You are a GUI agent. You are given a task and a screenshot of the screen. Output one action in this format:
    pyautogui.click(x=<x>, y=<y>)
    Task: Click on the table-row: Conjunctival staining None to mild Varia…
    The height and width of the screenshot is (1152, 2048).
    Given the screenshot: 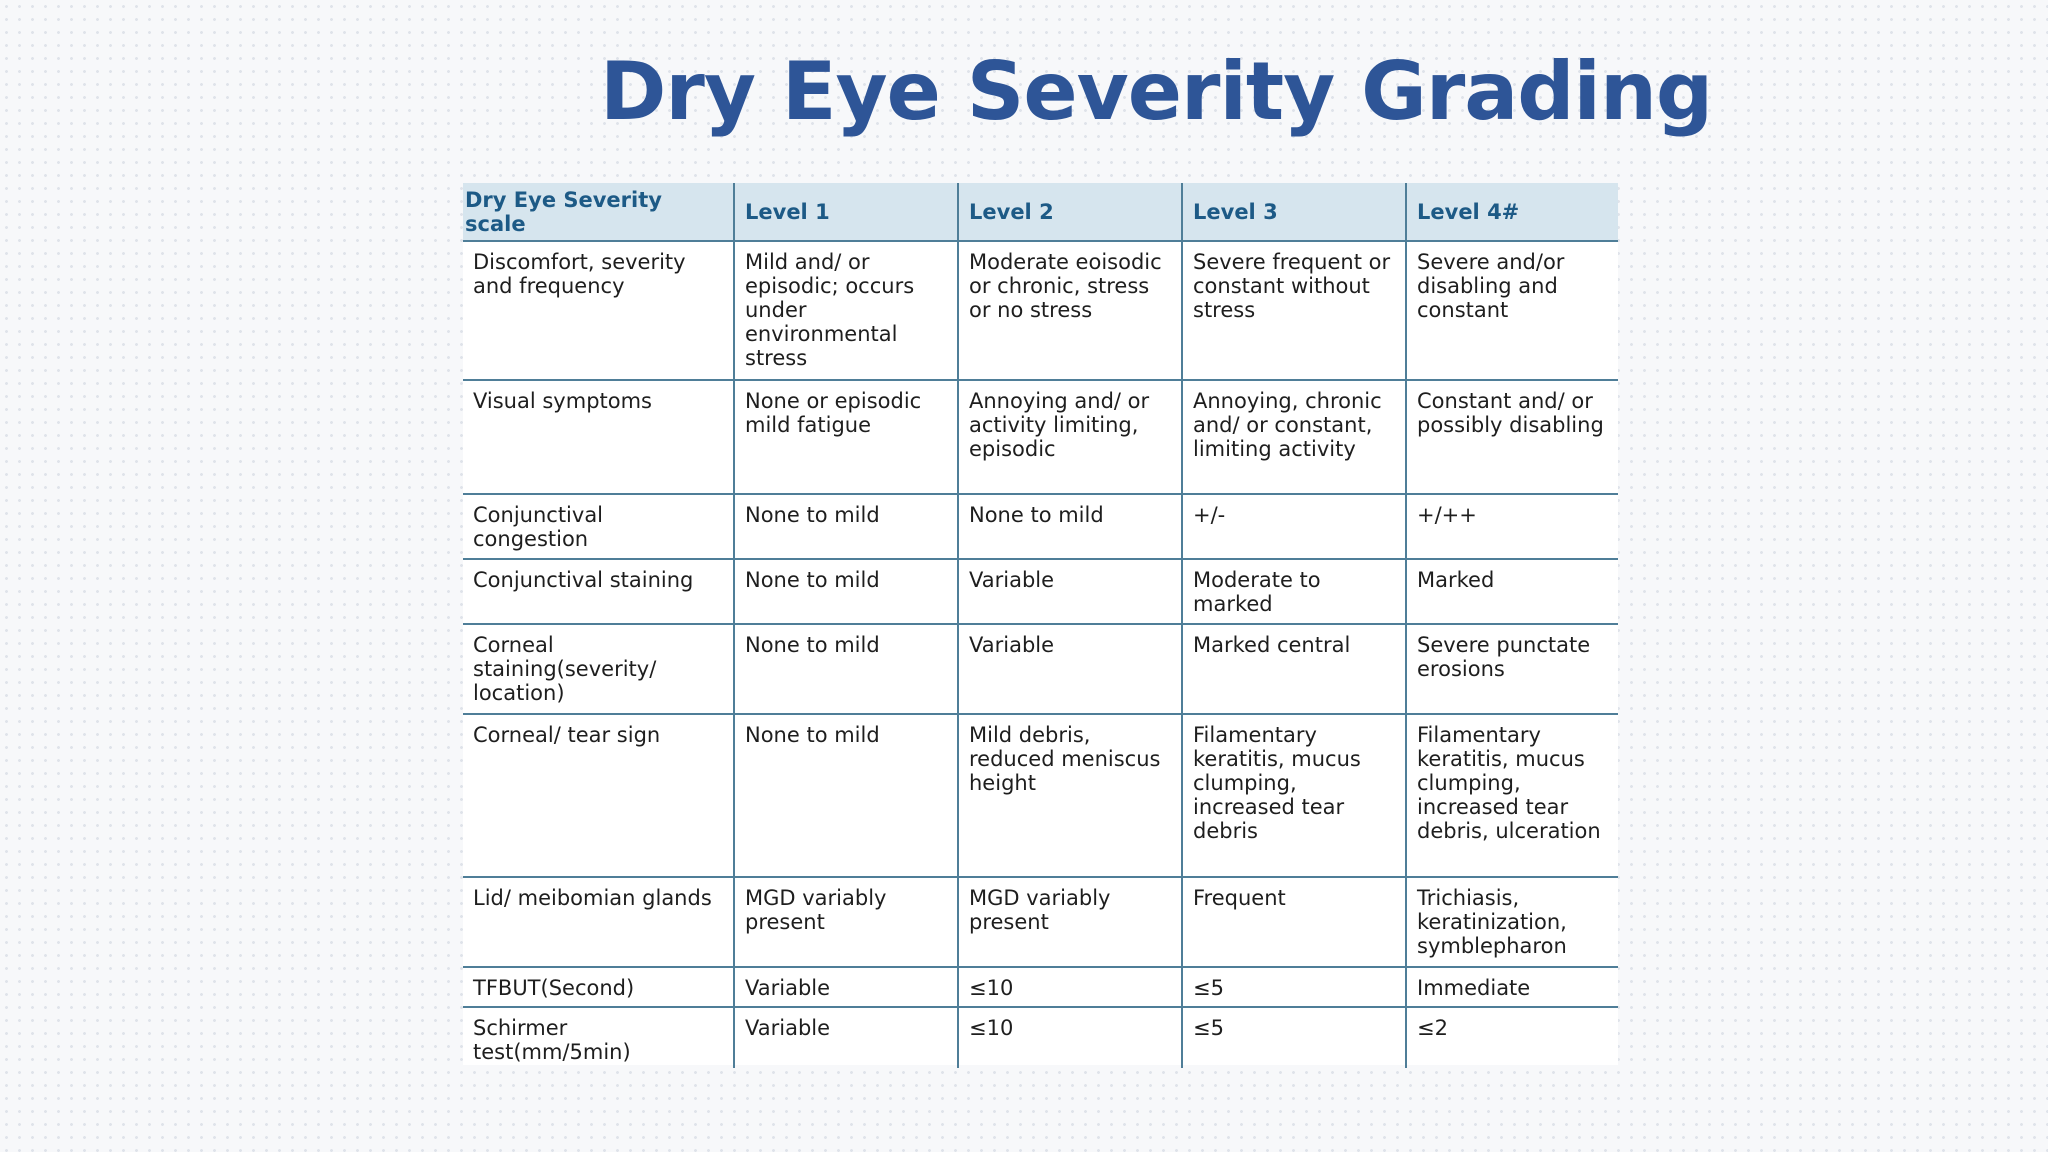 What is the action you would take?
    pyautogui.click(x=1040, y=592)
    